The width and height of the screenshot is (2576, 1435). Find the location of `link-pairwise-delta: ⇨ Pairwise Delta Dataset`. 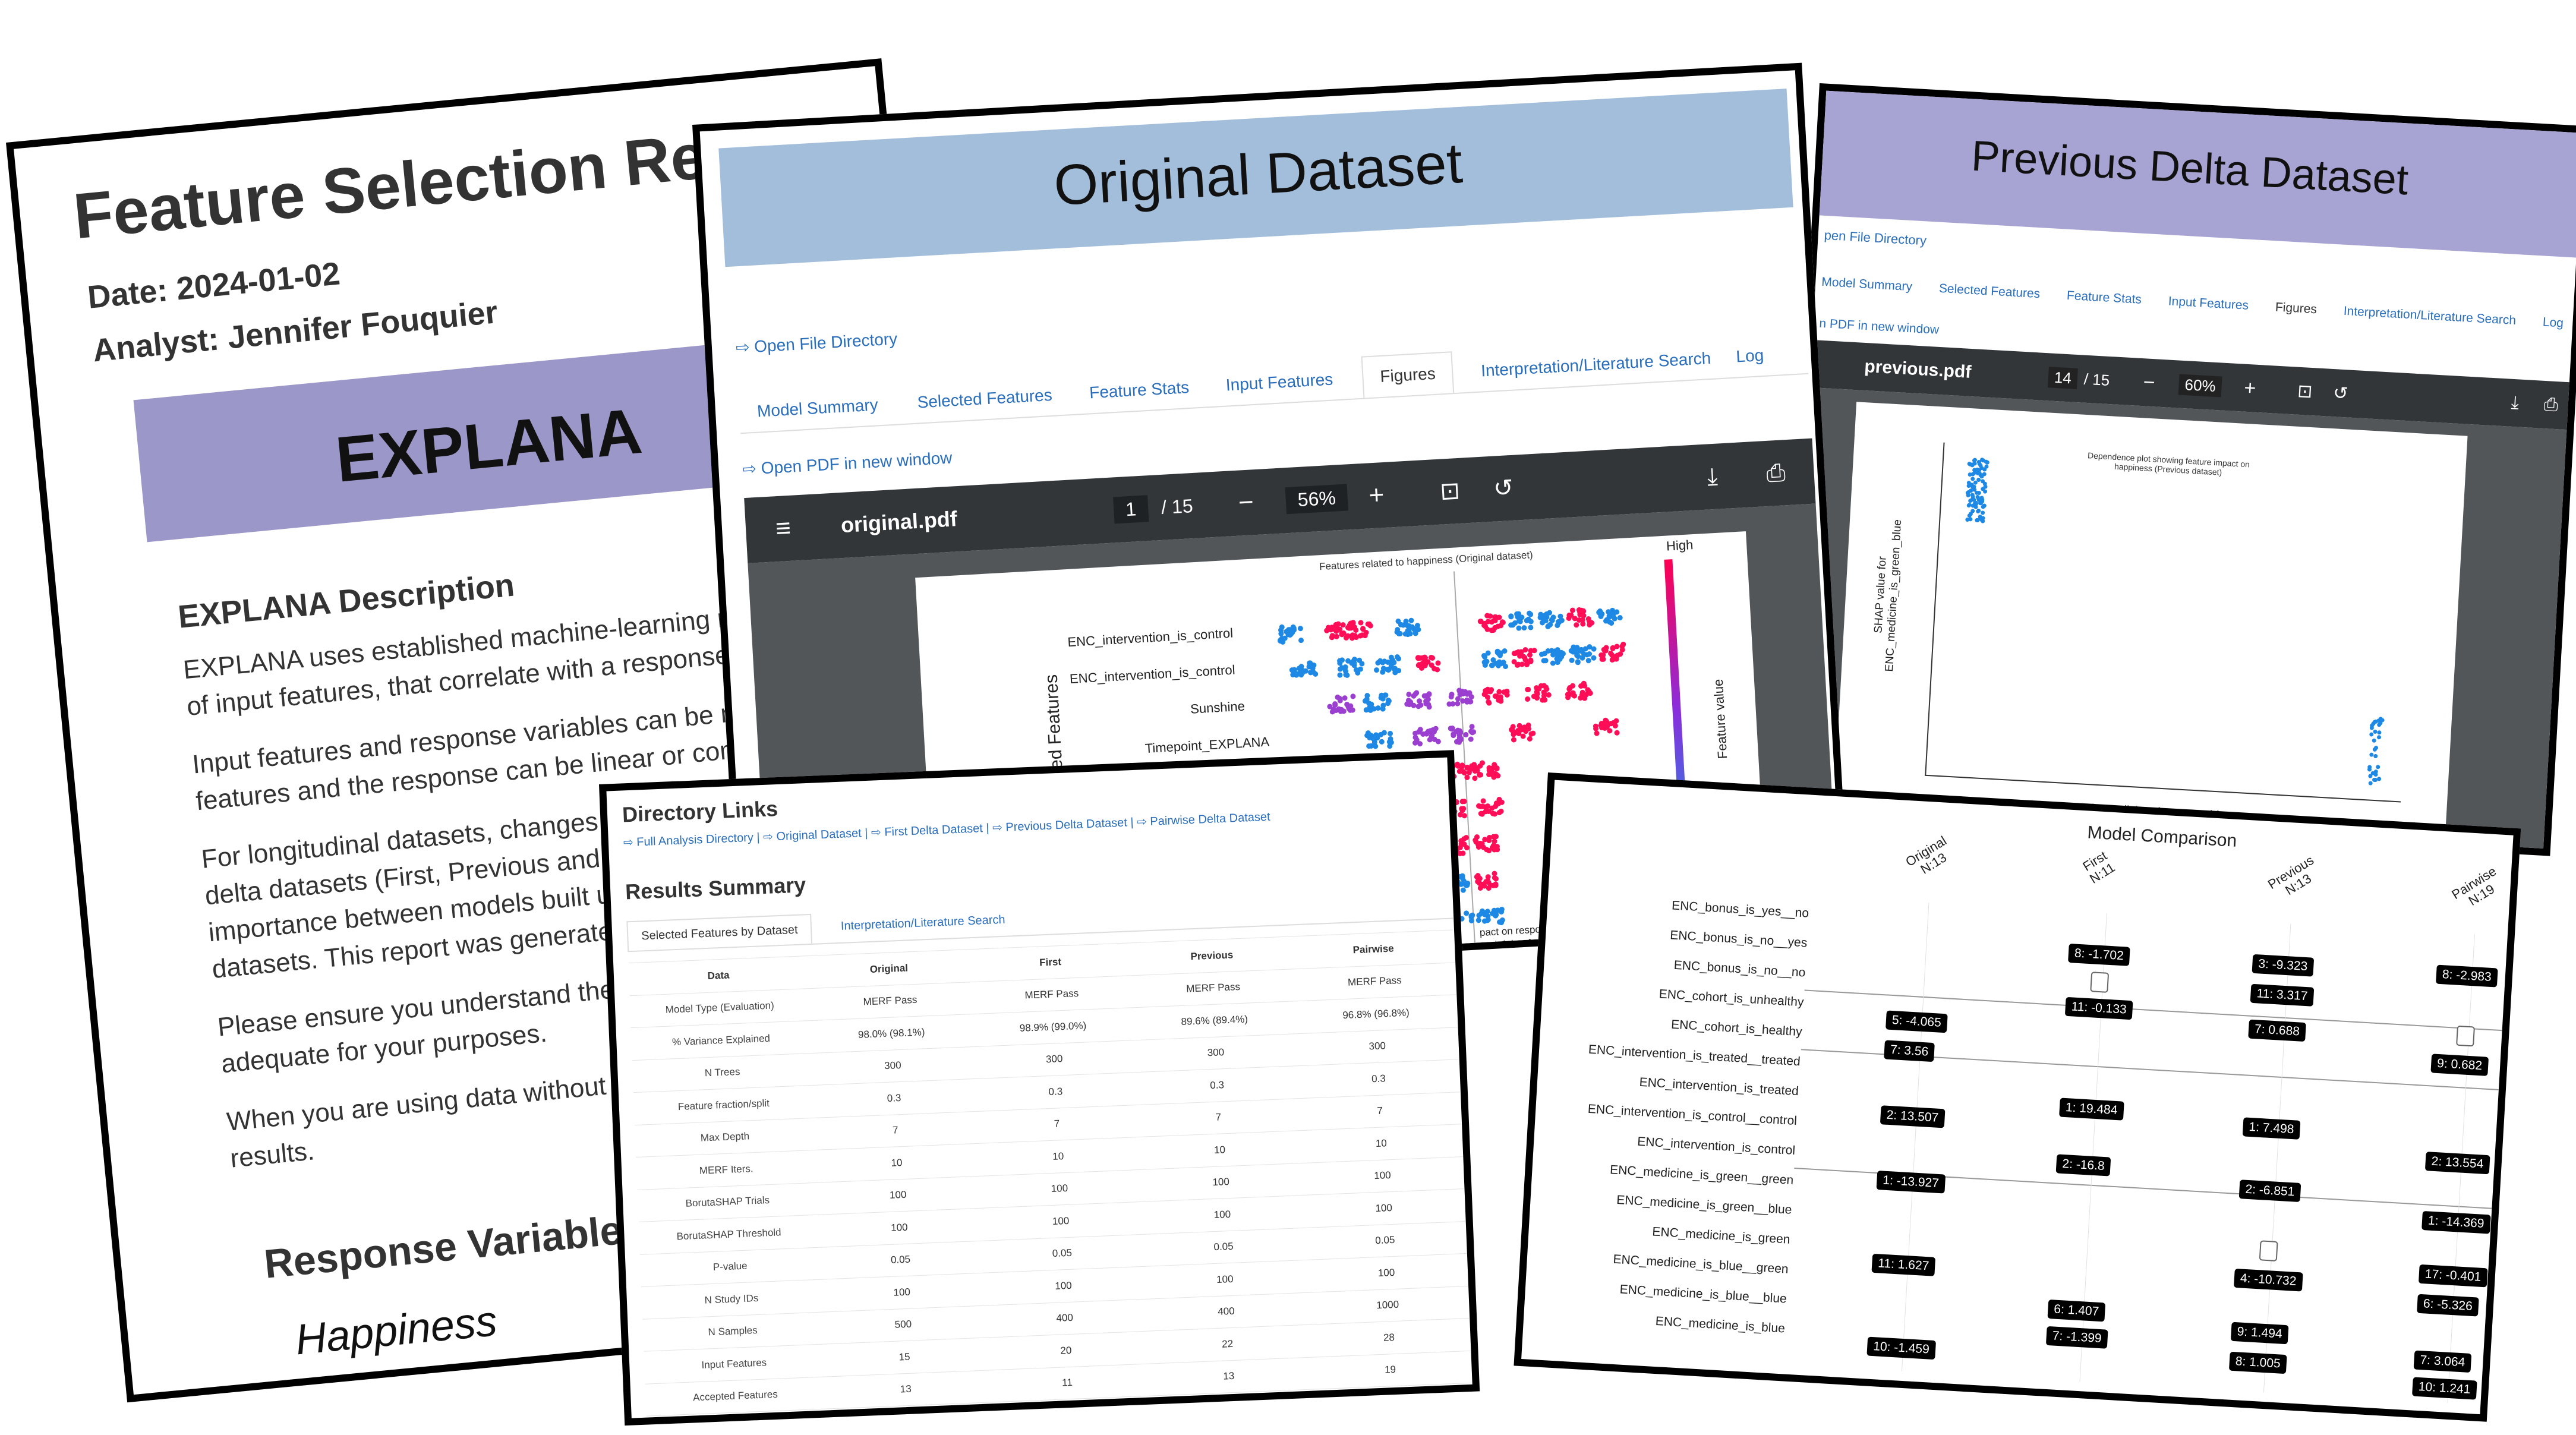

link-pairwise-delta: ⇨ Pairwise Delta Dataset is located at coordinates (1203, 819).